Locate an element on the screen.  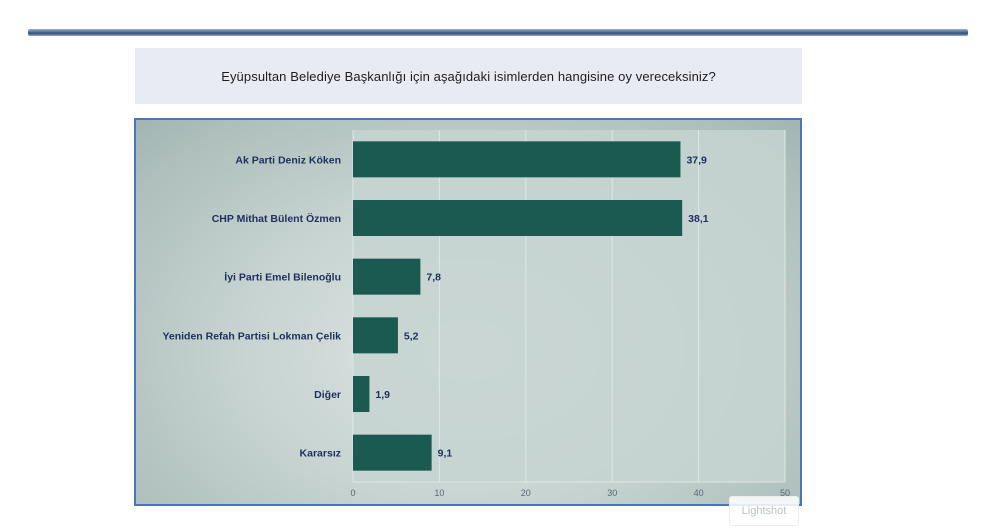
data-label: 37,9 is located at coordinates (696, 160).